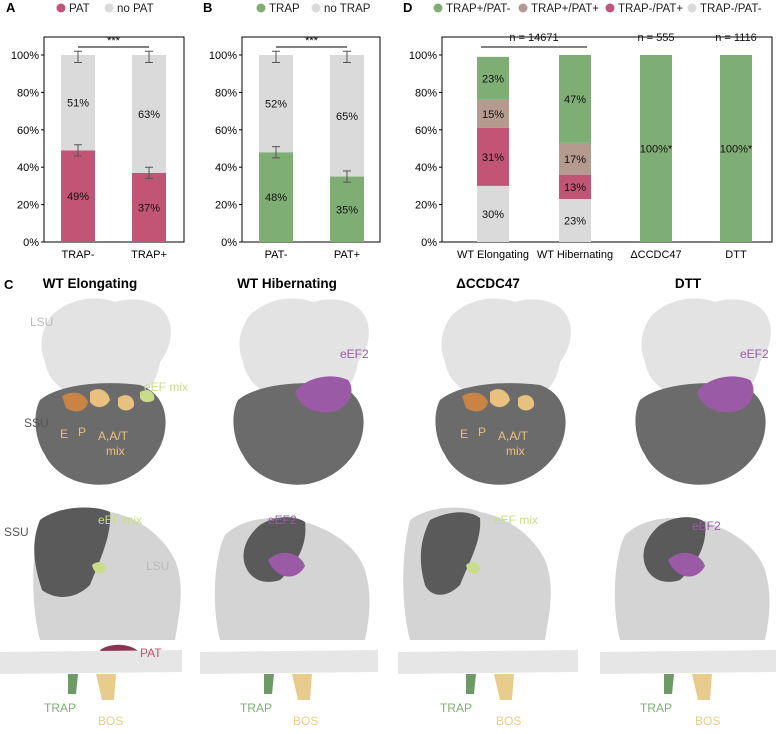 The height and width of the screenshot is (734, 778). What do you see at coordinates (456, 708) in the screenshot?
I see `label-trap: TRAP` at bounding box center [456, 708].